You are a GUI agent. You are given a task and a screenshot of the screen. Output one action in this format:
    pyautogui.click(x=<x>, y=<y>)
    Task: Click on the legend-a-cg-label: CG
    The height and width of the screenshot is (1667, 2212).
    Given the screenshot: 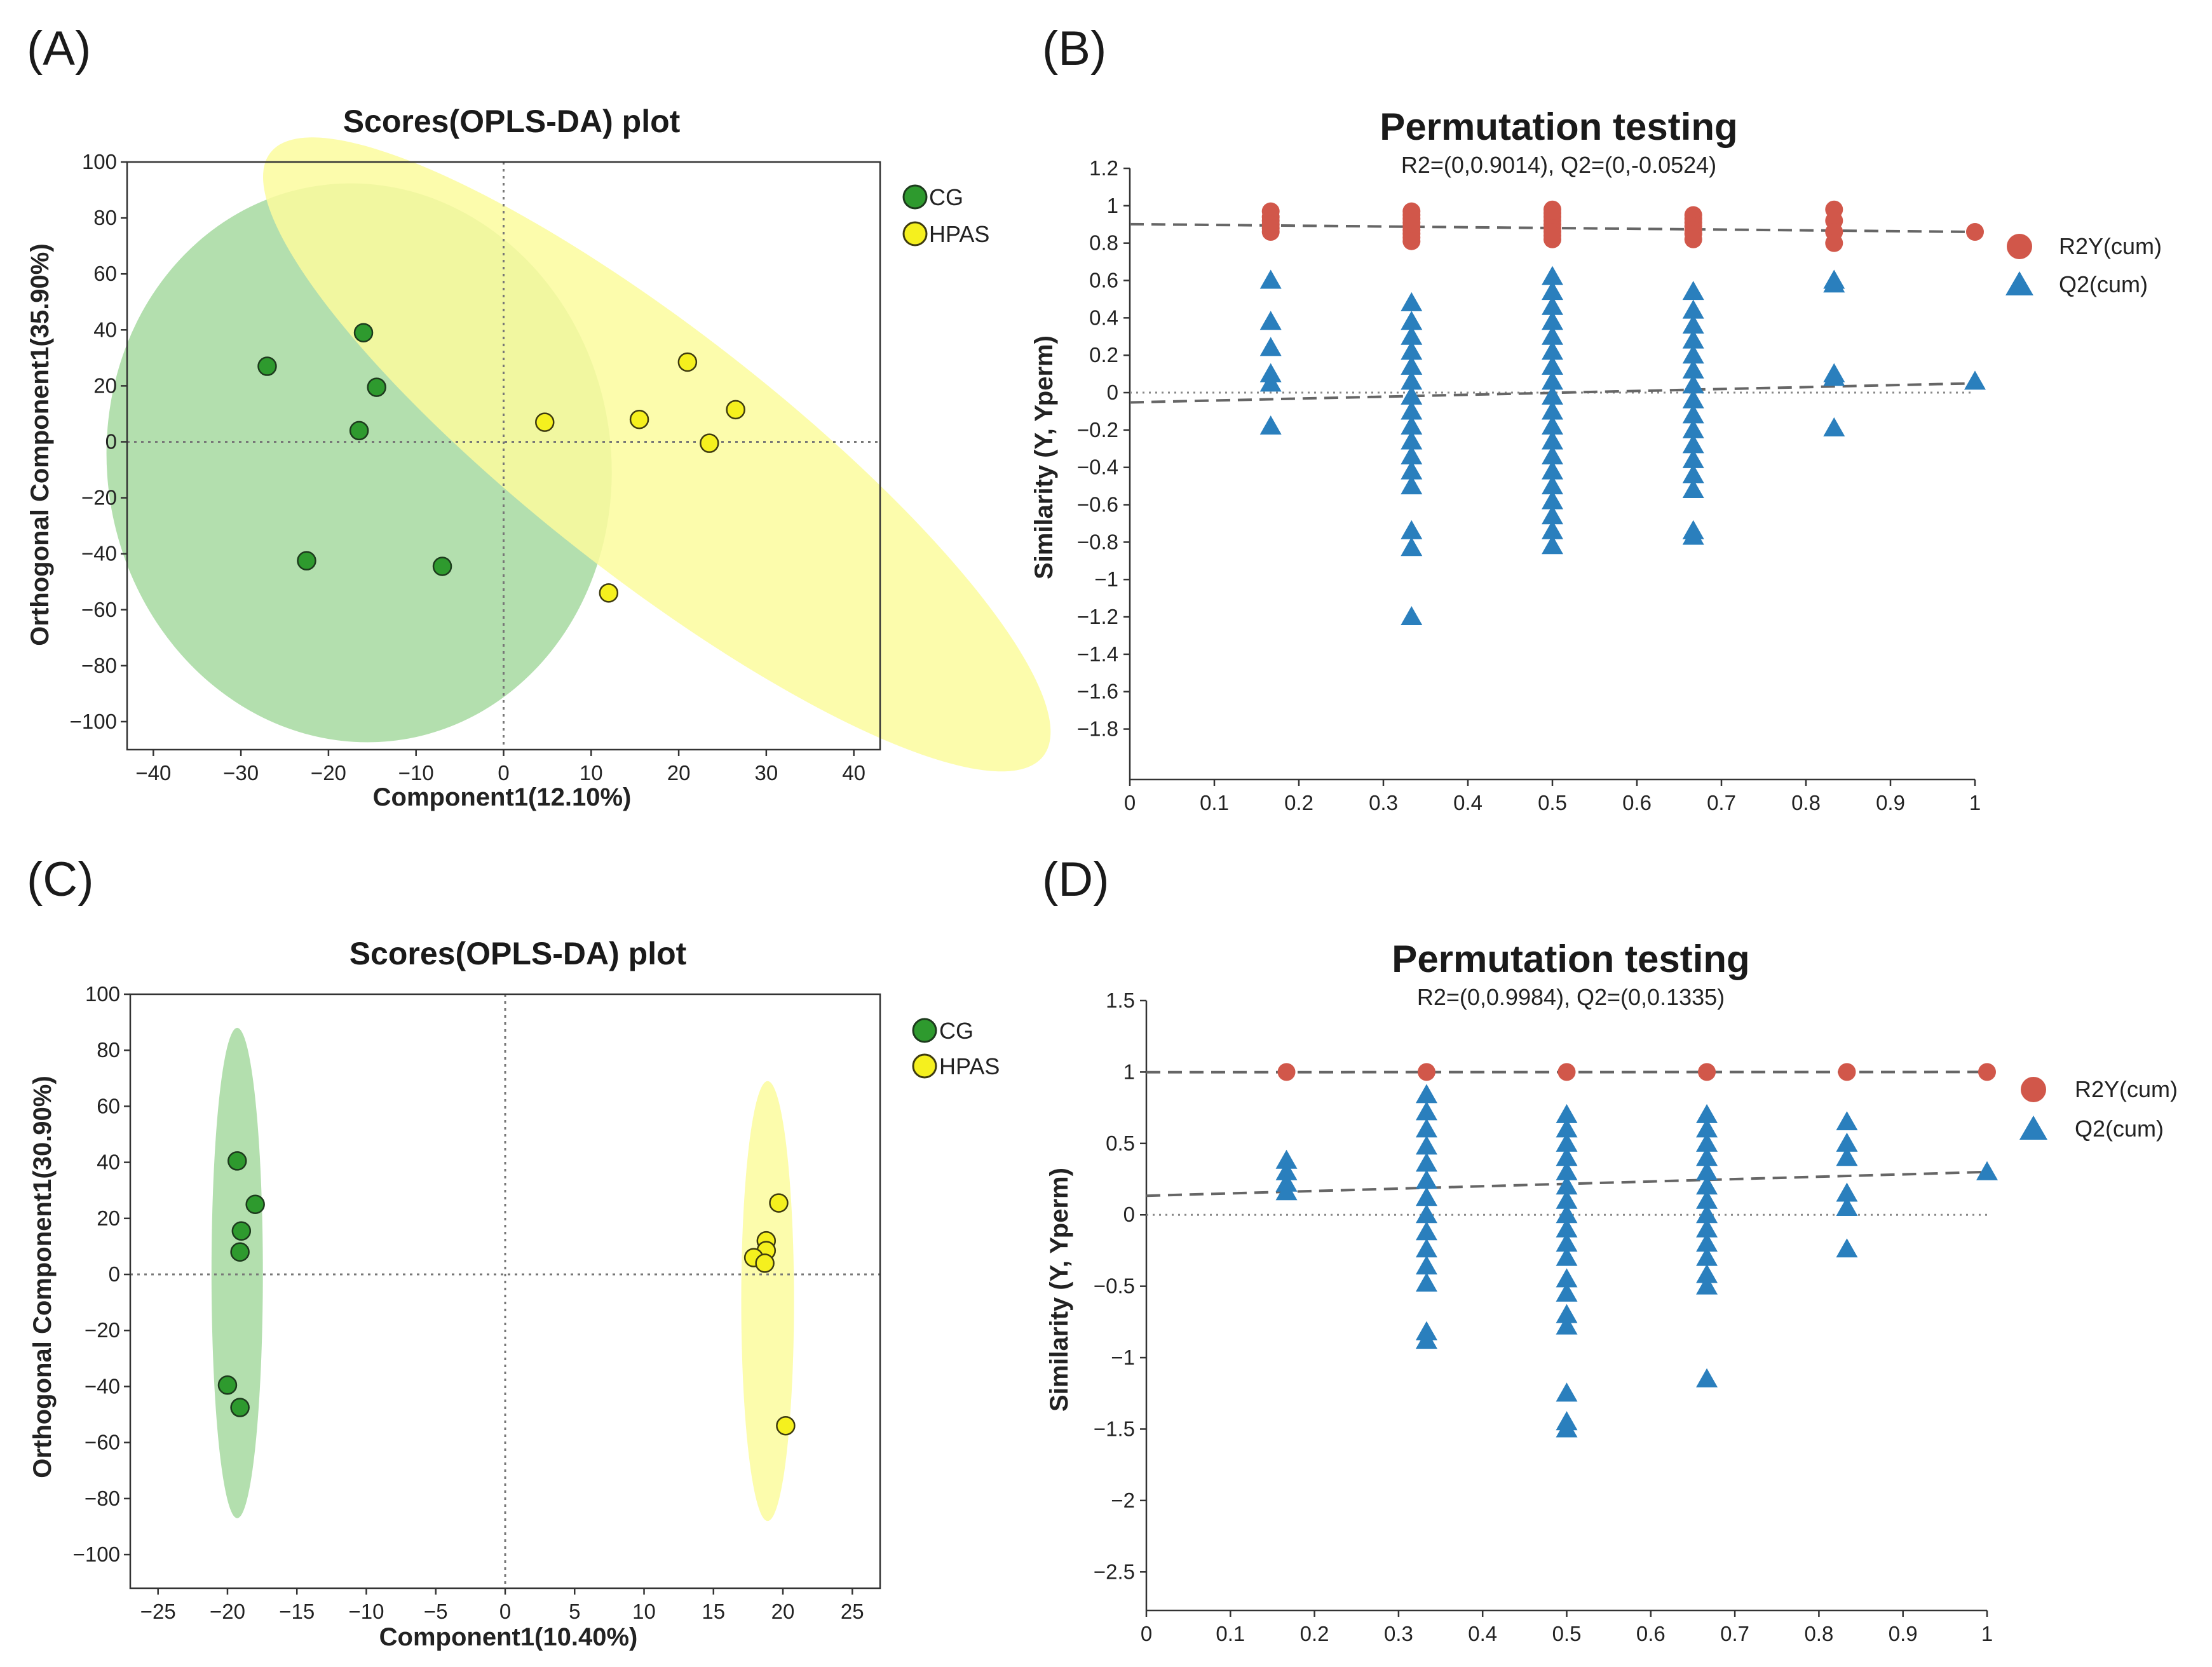 What is the action you would take?
    pyautogui.click(x=946, y=197)
    